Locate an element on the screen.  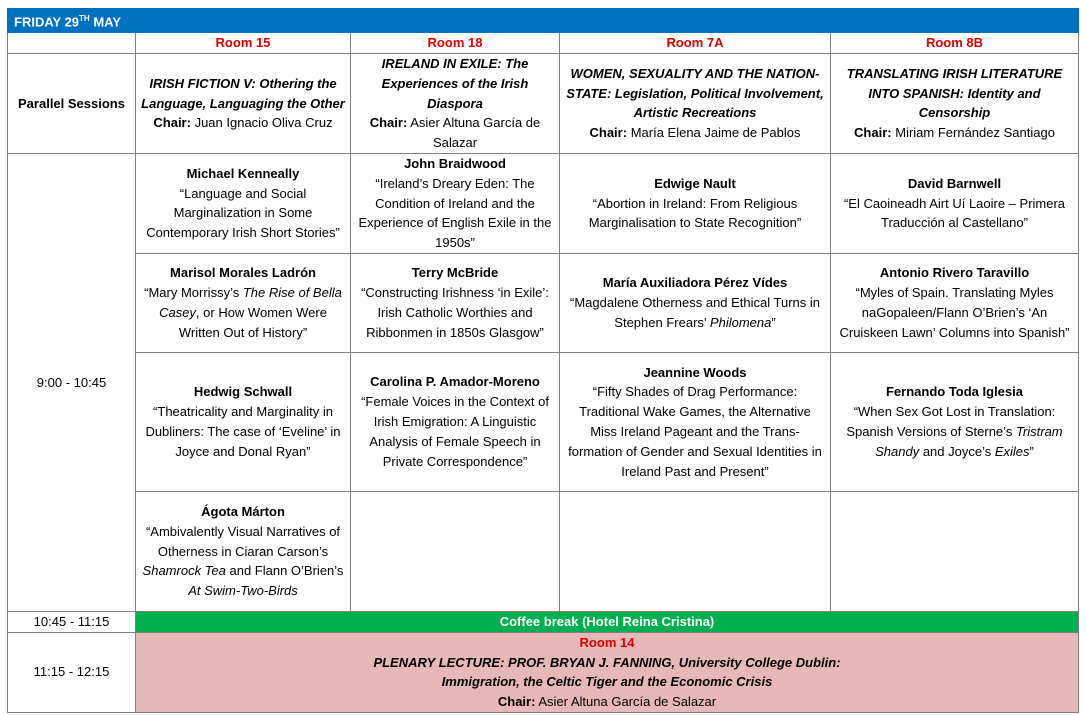
session-chair: Chair: Miriam Fernández Santiago is located at coordinates (954, 133).